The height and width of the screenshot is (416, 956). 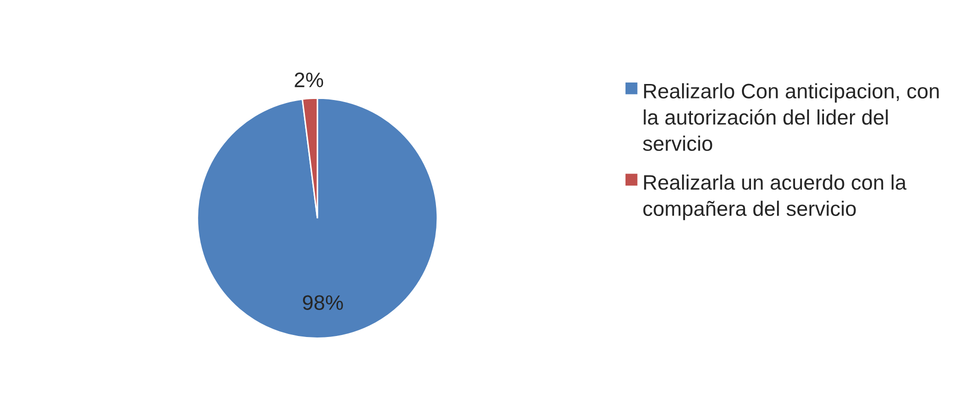 I want to click on data-label: 2%, so click(x=309, y=80).